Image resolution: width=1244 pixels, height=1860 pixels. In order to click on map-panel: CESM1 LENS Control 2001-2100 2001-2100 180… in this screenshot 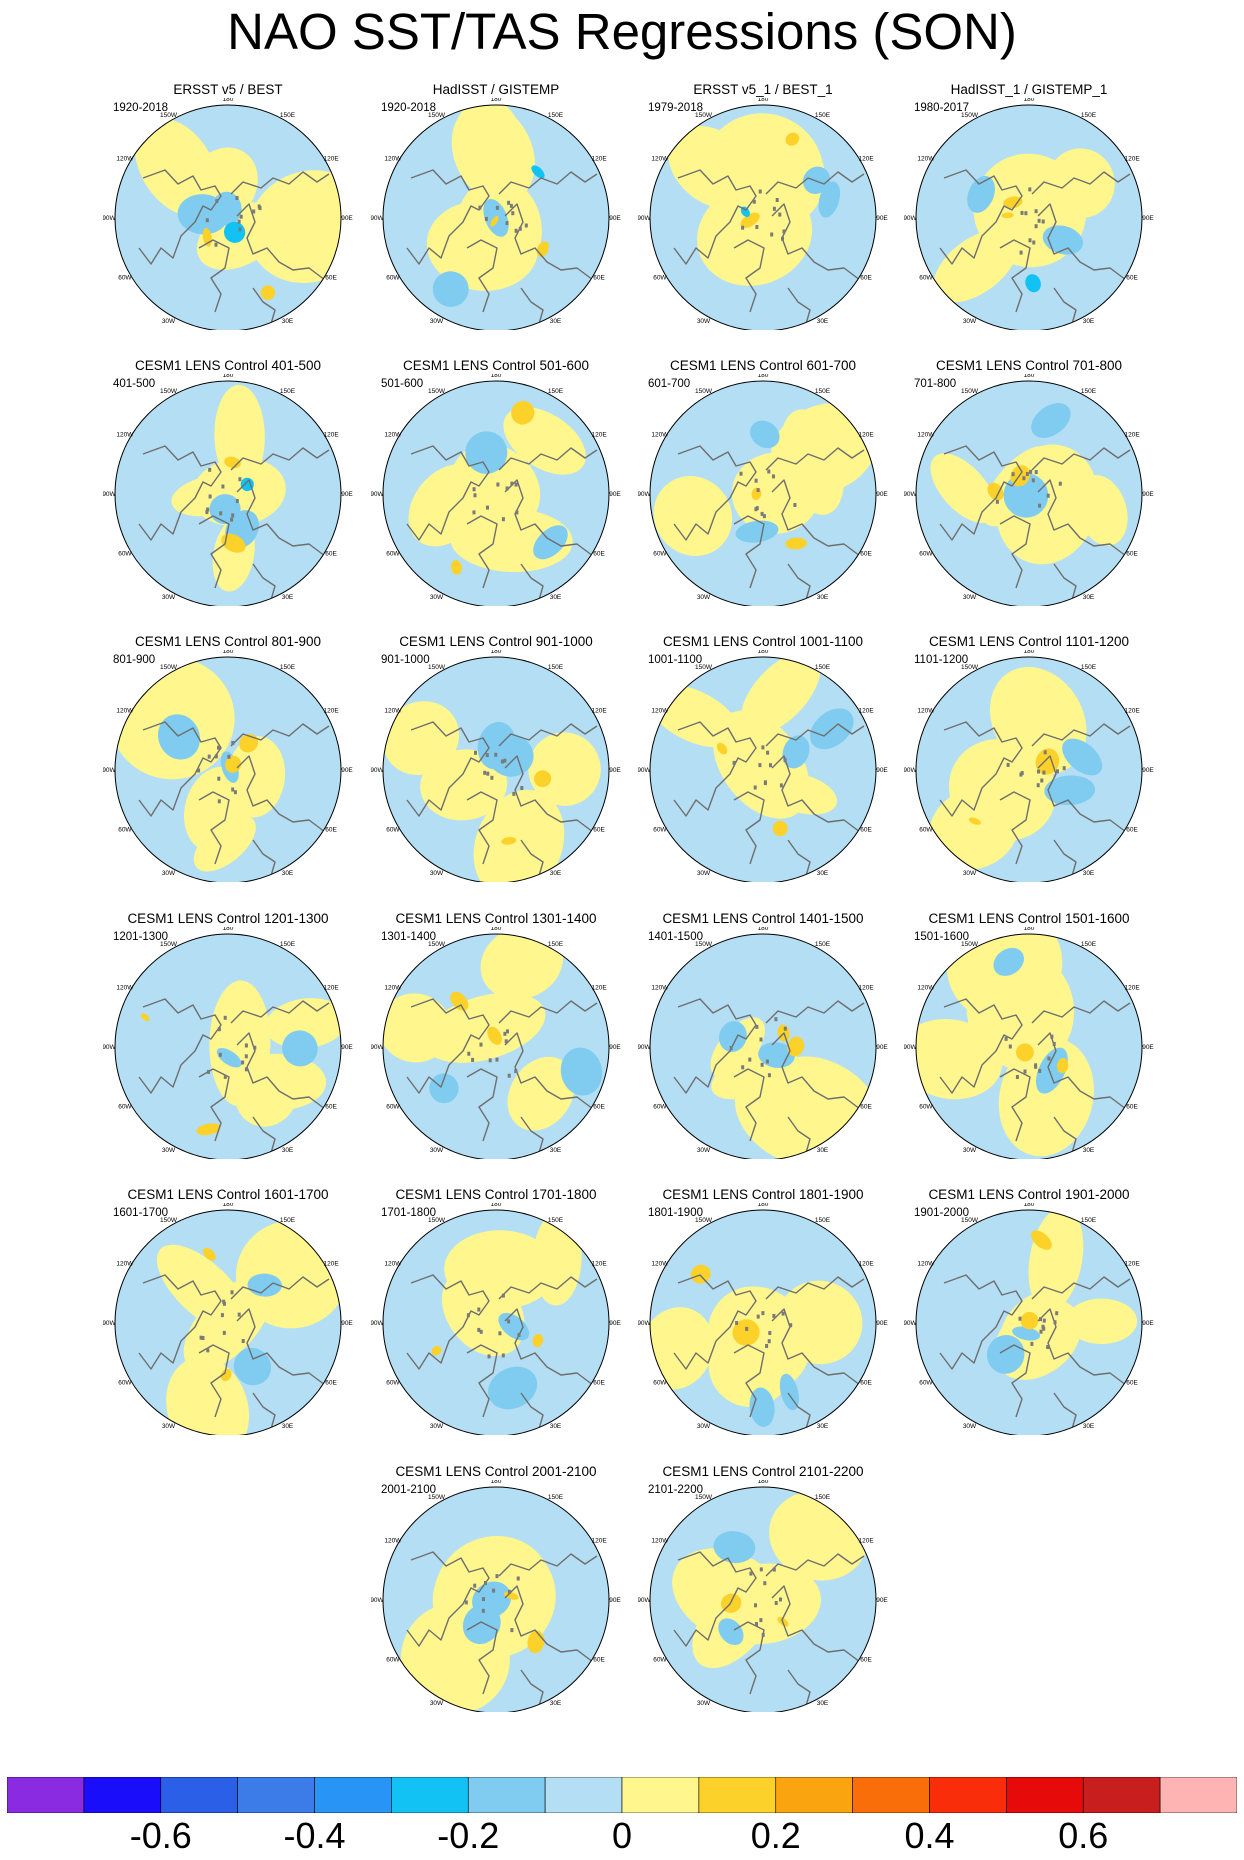, I will do `click(496, 1588)`.